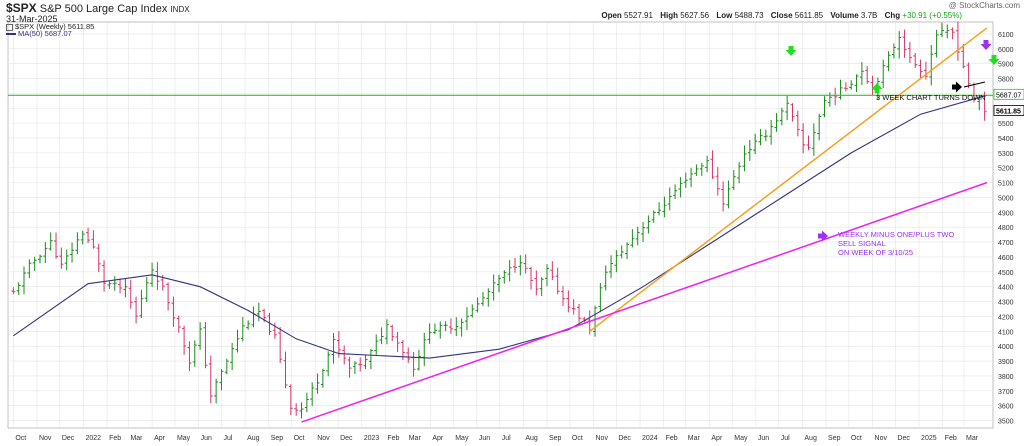 The image size is (1024, 446). I want to click on y-tick-label: 3600, so click(1006, 407).